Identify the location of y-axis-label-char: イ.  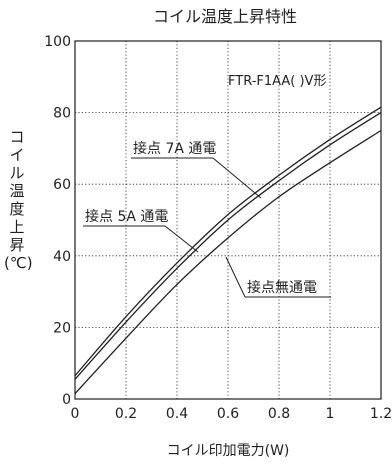
(17, 155).